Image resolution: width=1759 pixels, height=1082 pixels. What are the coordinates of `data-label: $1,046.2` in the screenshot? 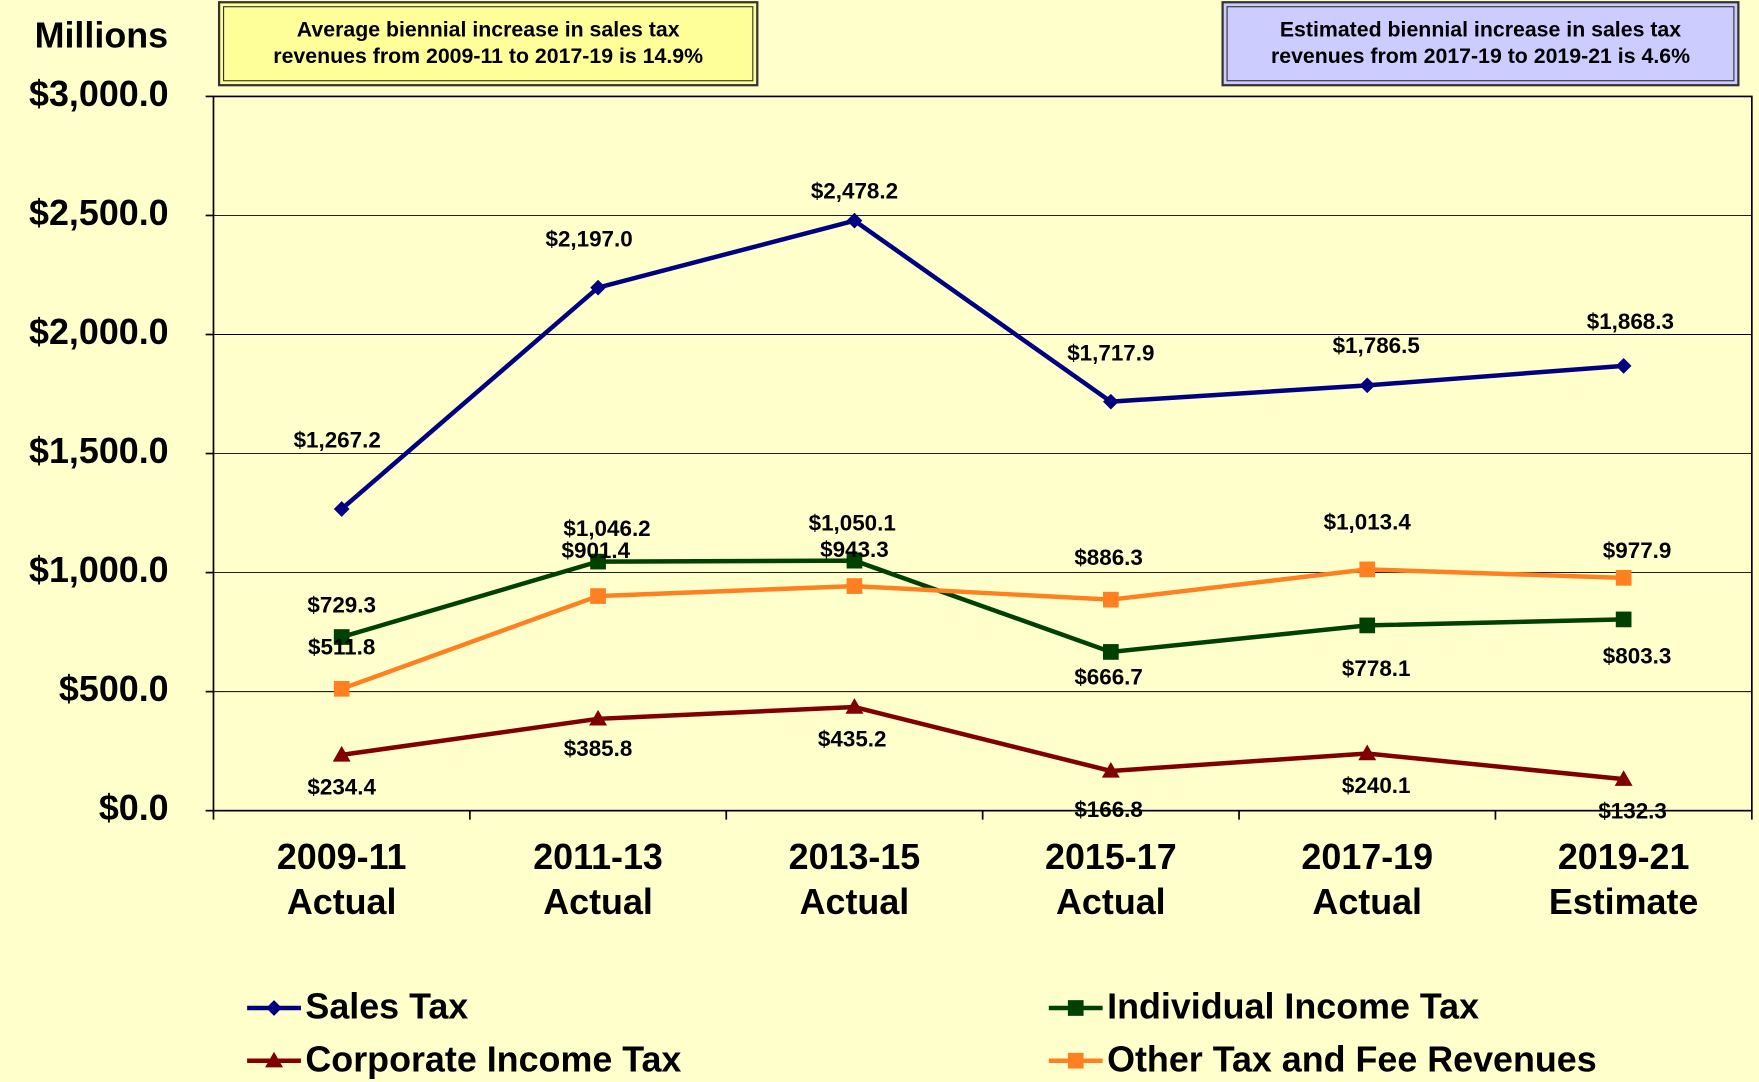 It's located at (606, 528).